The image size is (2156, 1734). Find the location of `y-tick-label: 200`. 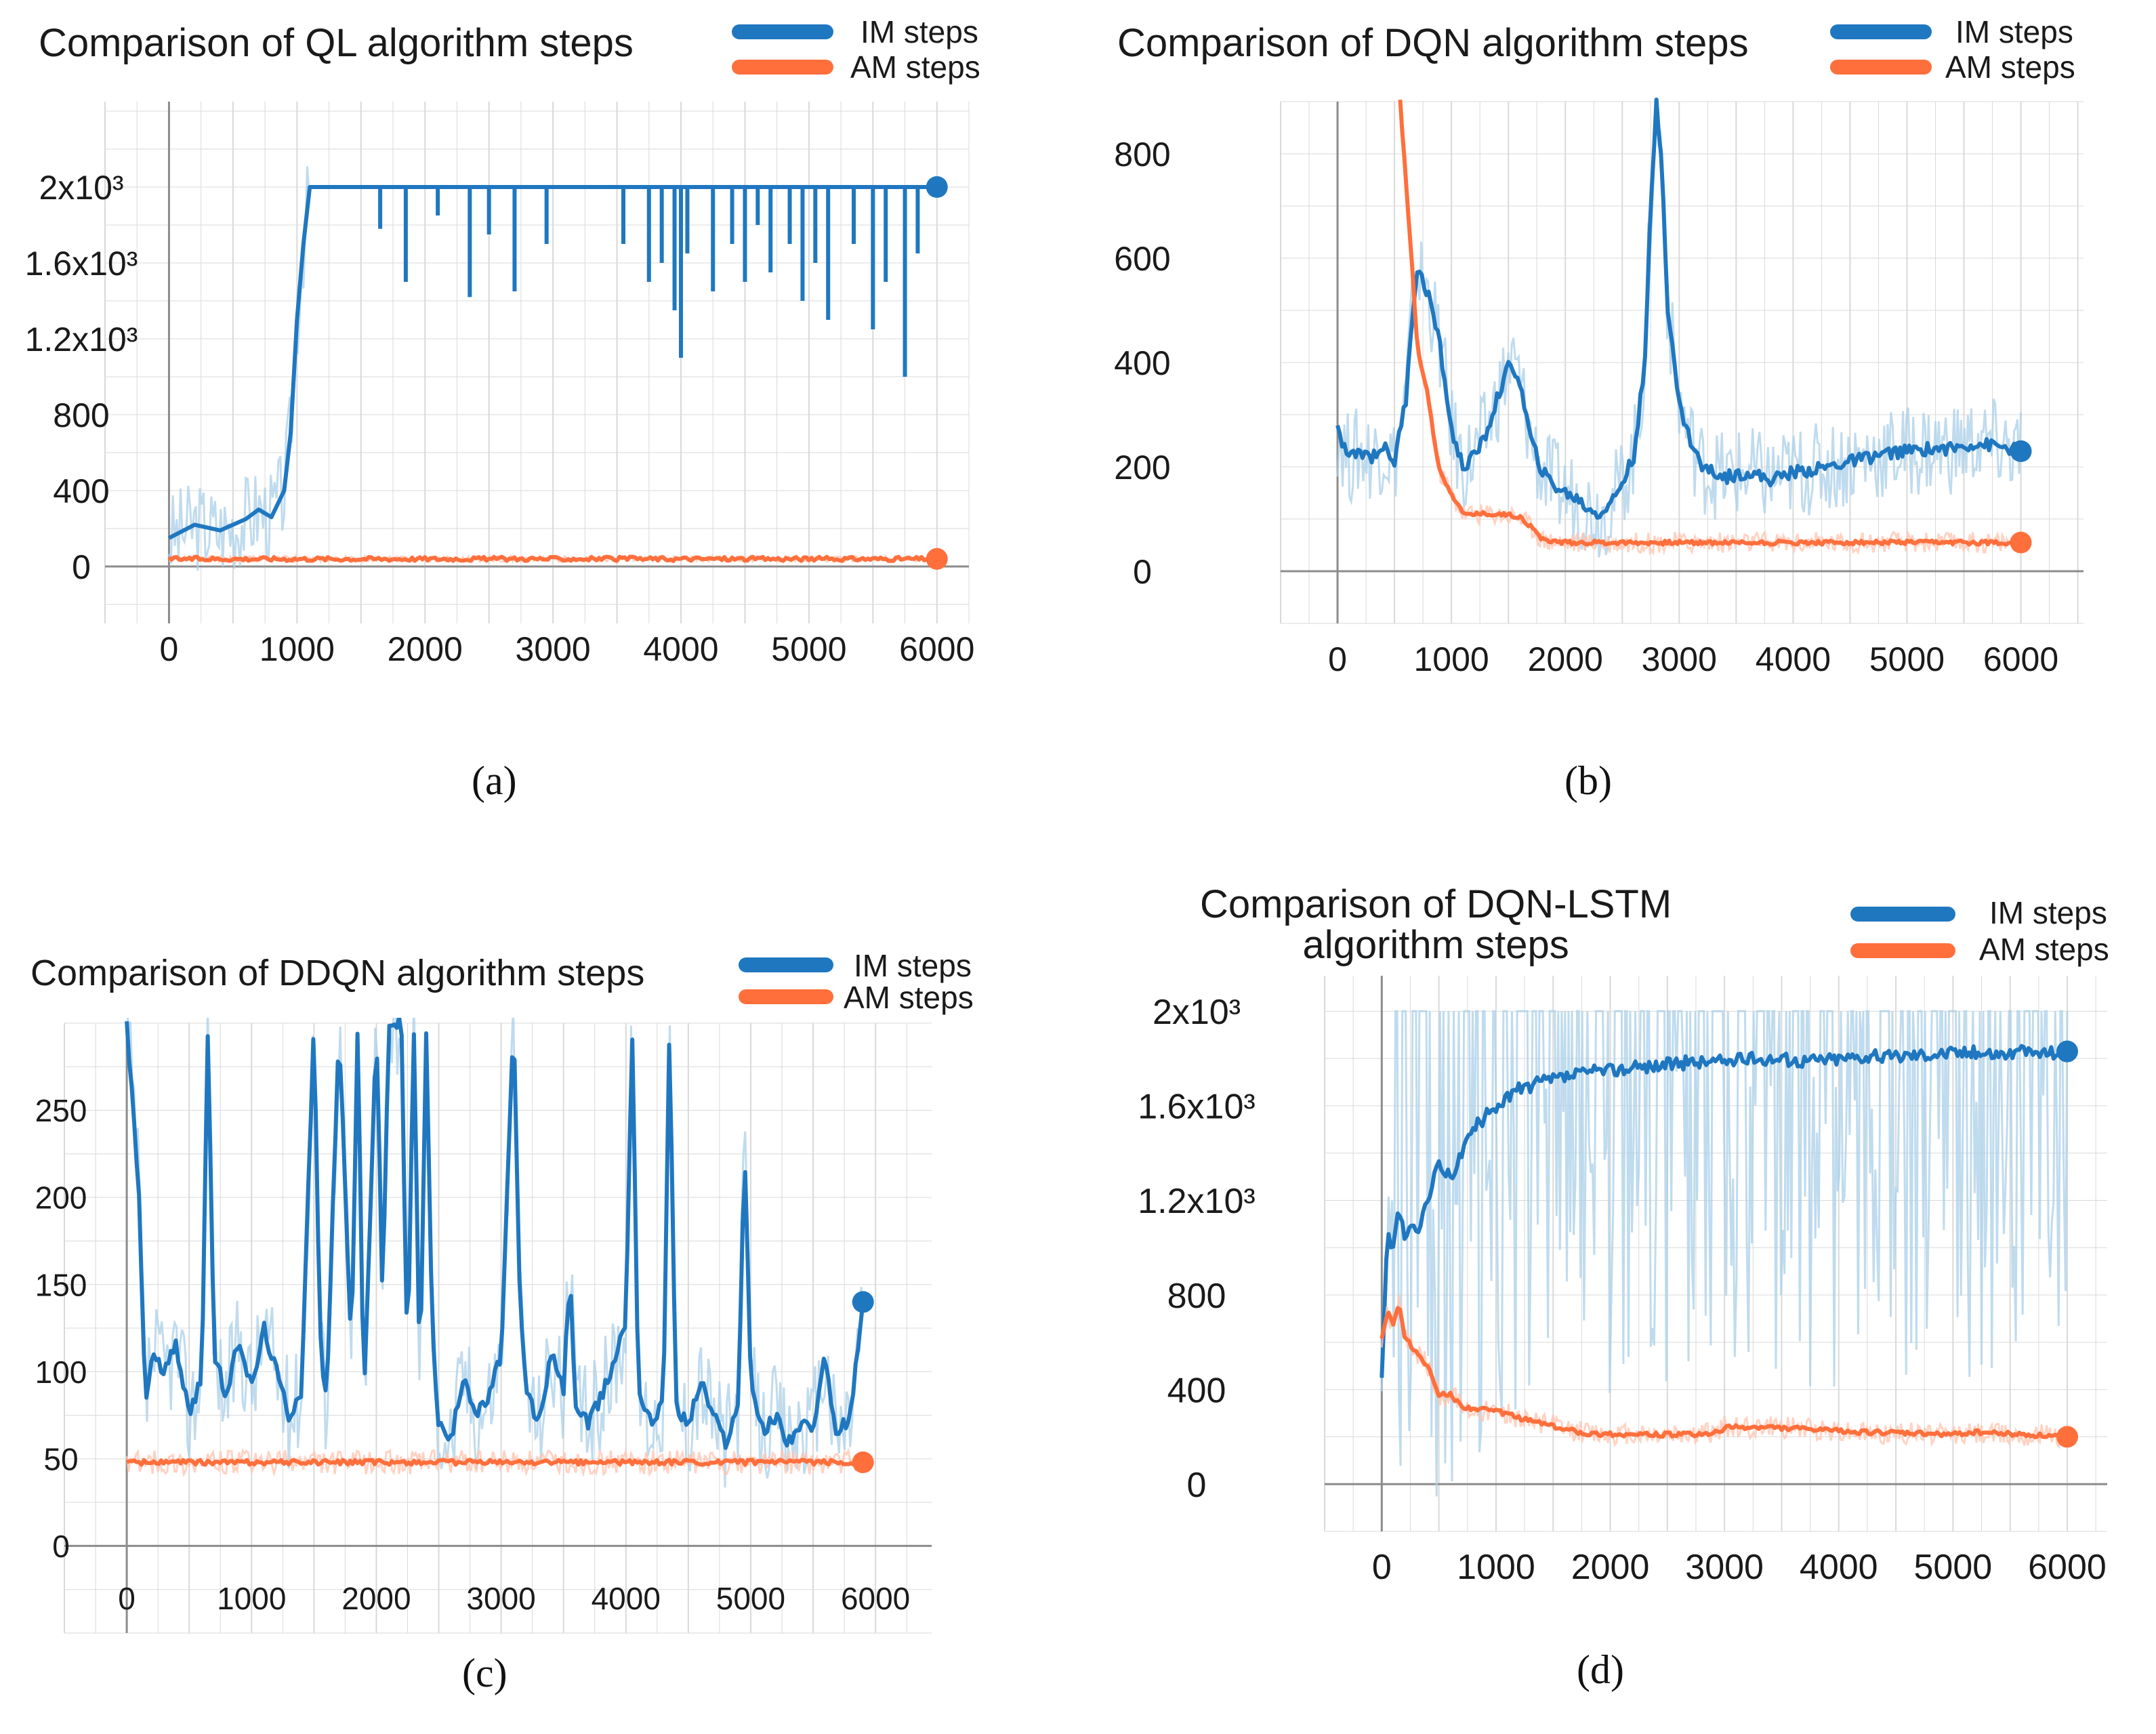

y-tick-label: 200 is located at coordinates (61, 1198).